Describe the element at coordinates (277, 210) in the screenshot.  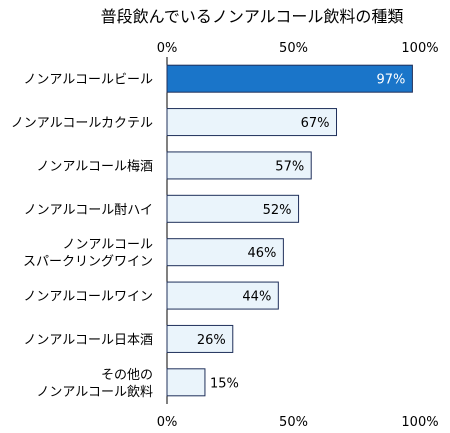
I see `data-label: 52%` at that location.